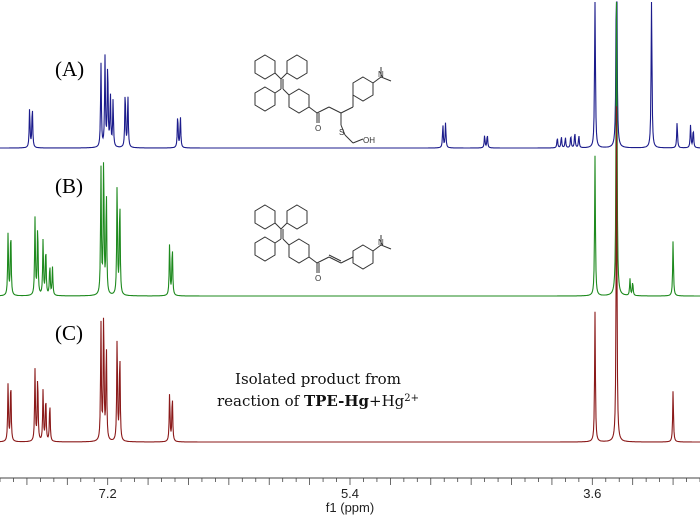  What do you see at coordinates (350, 481) in the screenshot?
I see `x-axis-ticks` at bounding box center [350, 481].